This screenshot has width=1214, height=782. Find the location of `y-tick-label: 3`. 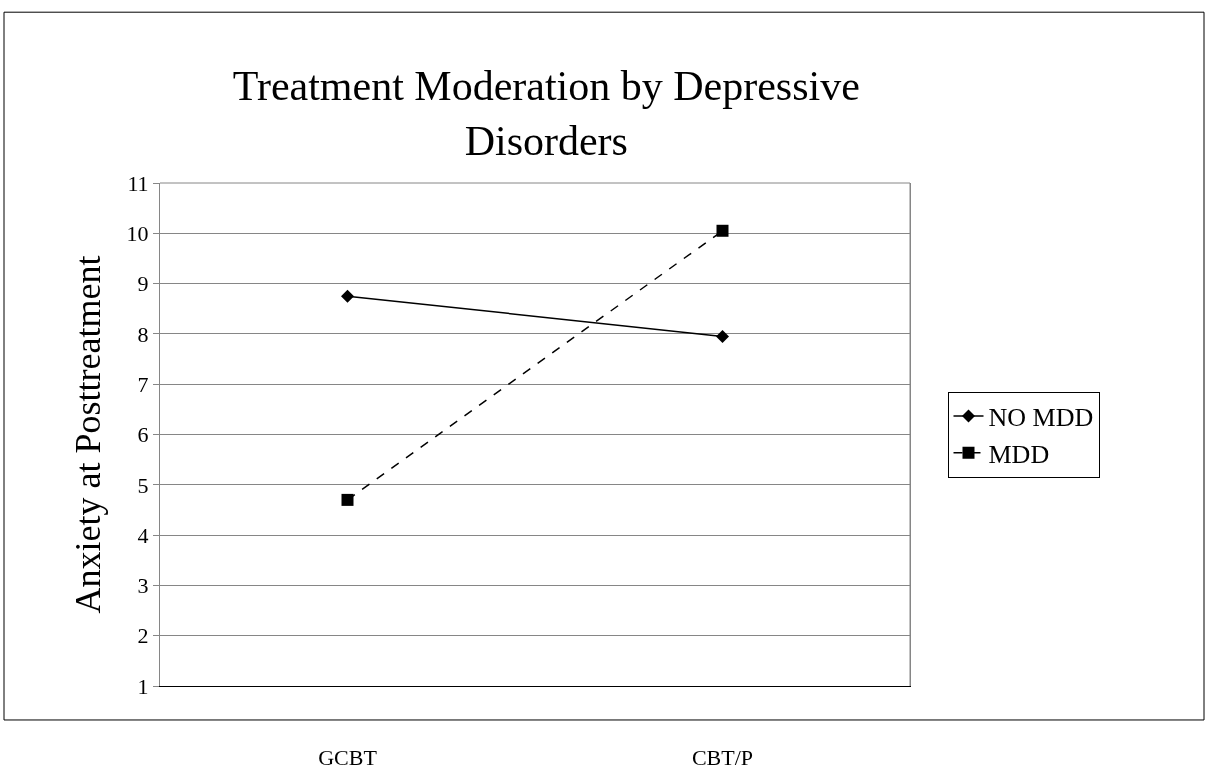

y-tick-label: 3 is located at coordinates (143, 586).